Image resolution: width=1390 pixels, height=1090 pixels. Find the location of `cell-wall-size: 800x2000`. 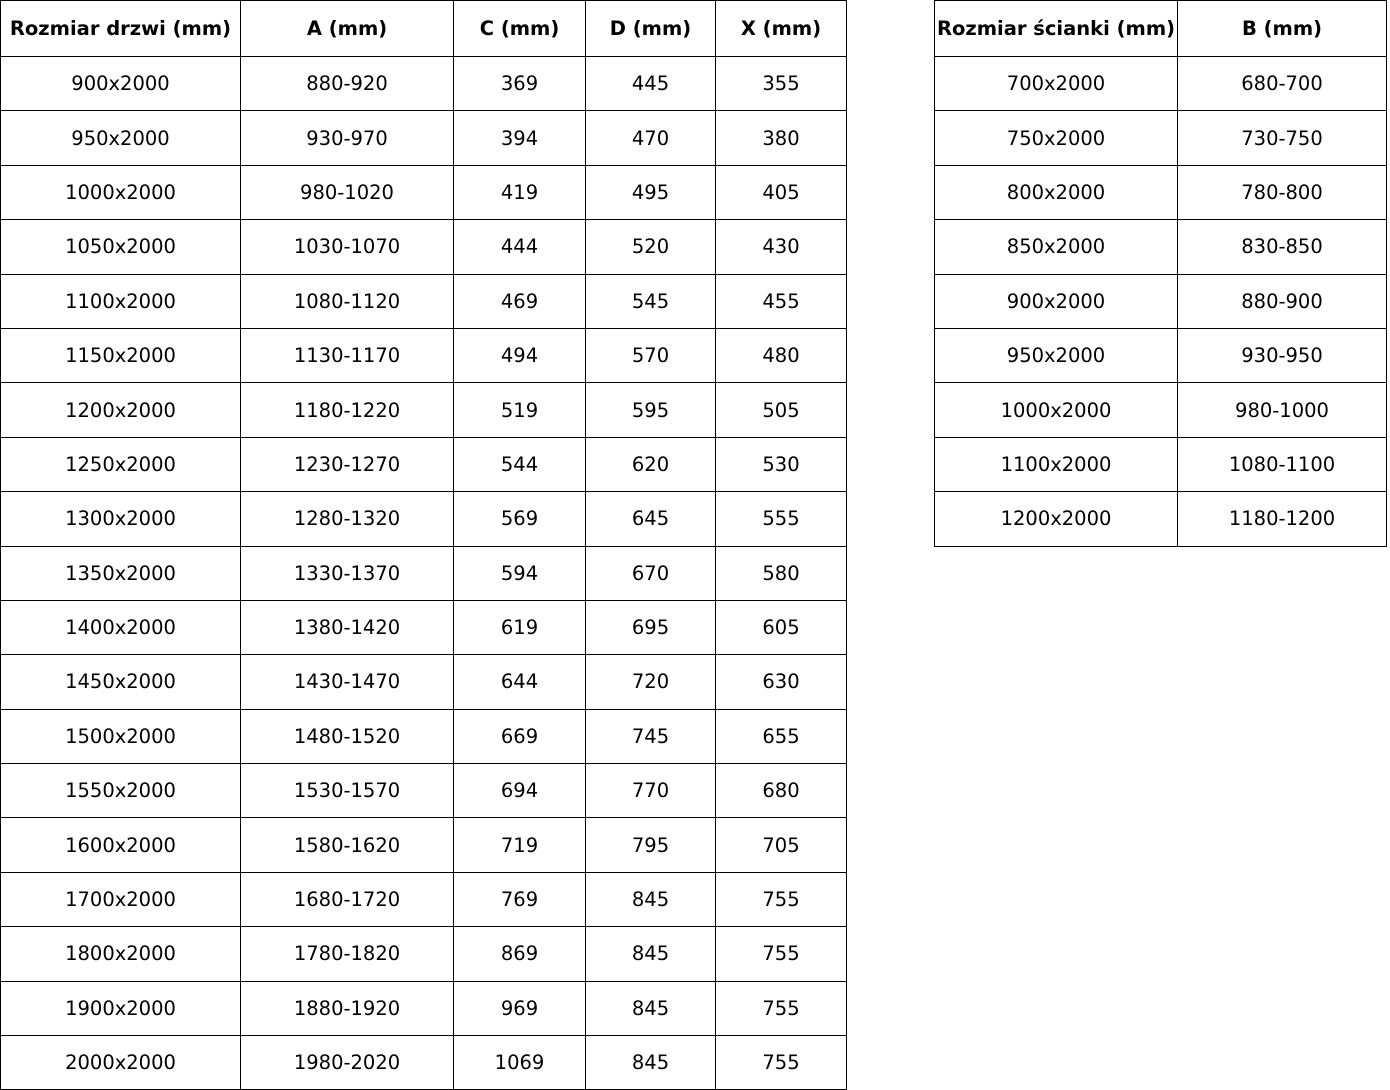

cell-wall-size: 800x2000 is located at coordinates (1056, 192).